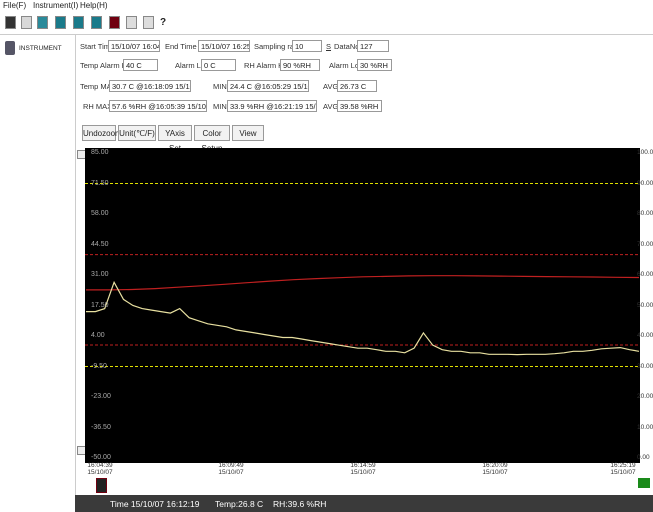 Image resolution: width=653 pixels, height=512 pixels. I want to click on rh-min-field: 33.9 %RH @16:21:19 15/10/07, so click(272, 106).